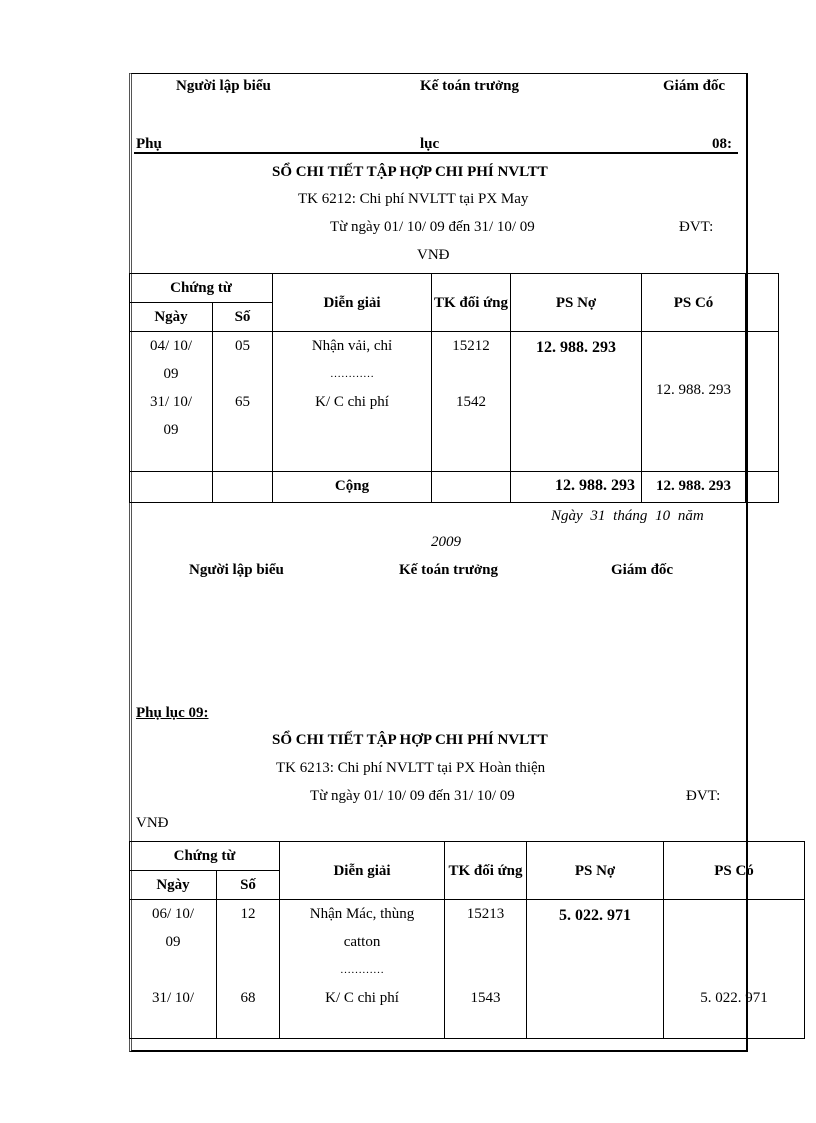 Image resolution: width=816 pixels, height=1123 pixels. I want to click on row-date: 31/ 10/ 09, so click(171, 416).